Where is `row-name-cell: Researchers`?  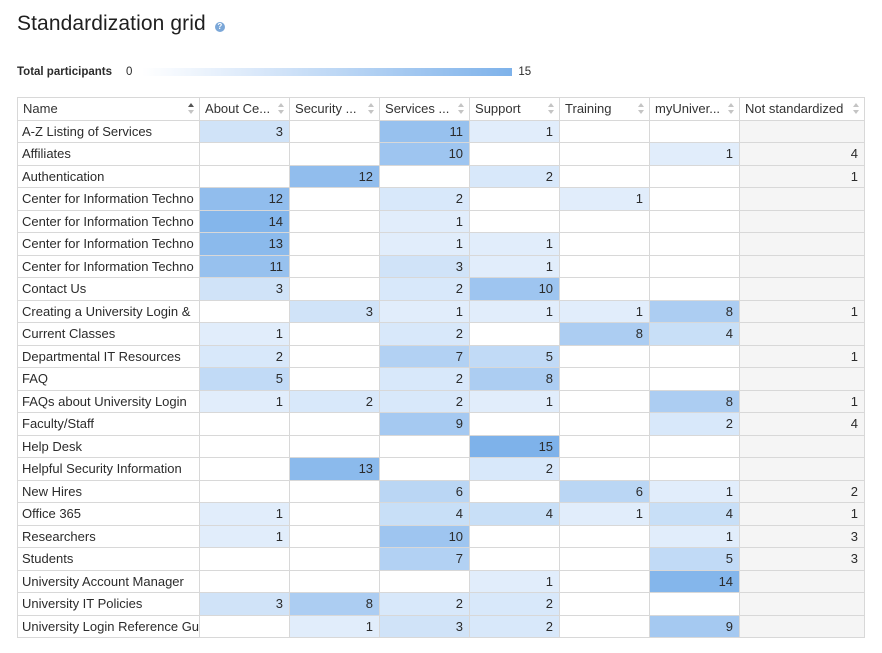 row-name-cell: Researchers is located at coordinates (108, 536).